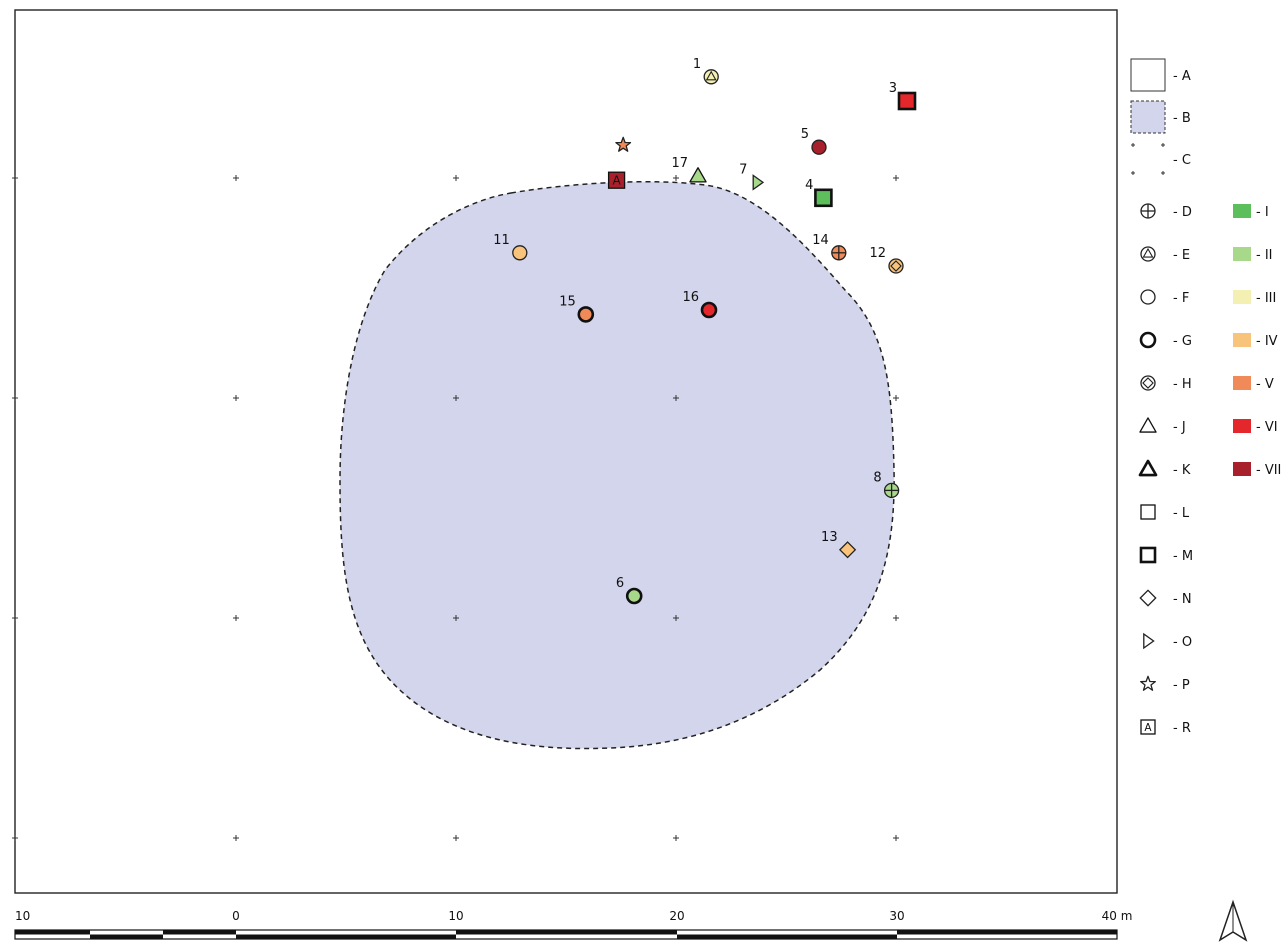 The width and height of the screenshot is (1283, 942). I want to click on point-label: 11, so click(501, 240).